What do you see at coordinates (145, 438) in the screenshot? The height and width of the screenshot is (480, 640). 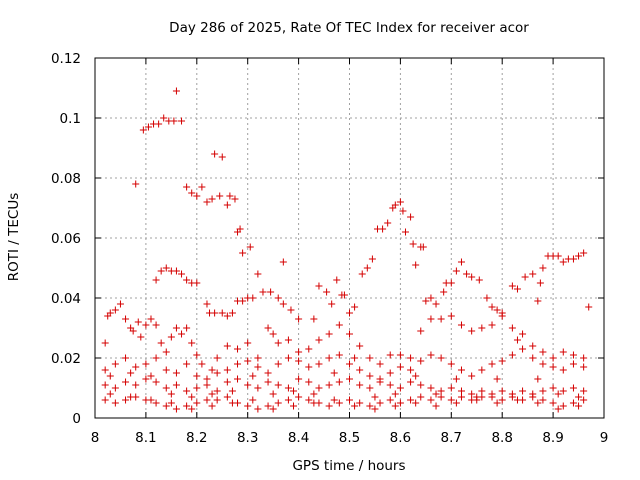 I see `x-tick-label: 8.1` at bounding box center [145, 438].